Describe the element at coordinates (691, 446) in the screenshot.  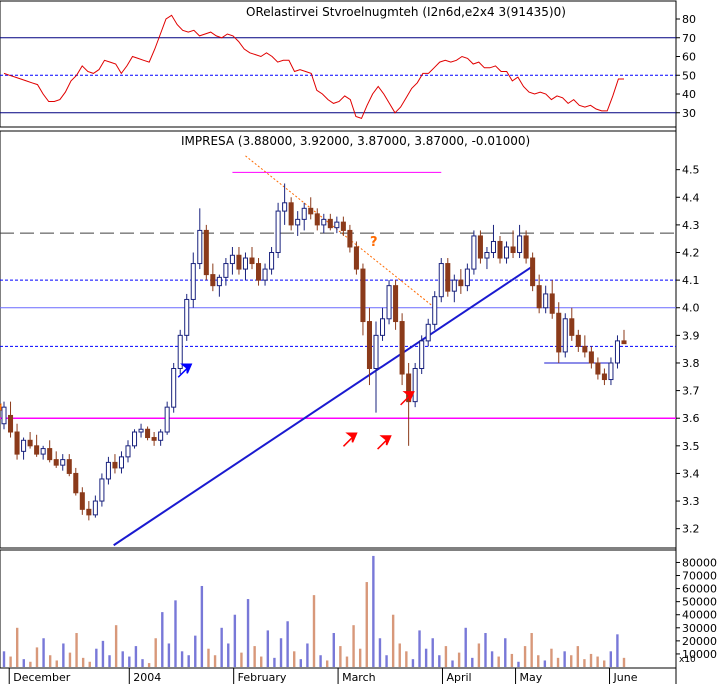
I see `price-tick-label: 3.5` at that location.